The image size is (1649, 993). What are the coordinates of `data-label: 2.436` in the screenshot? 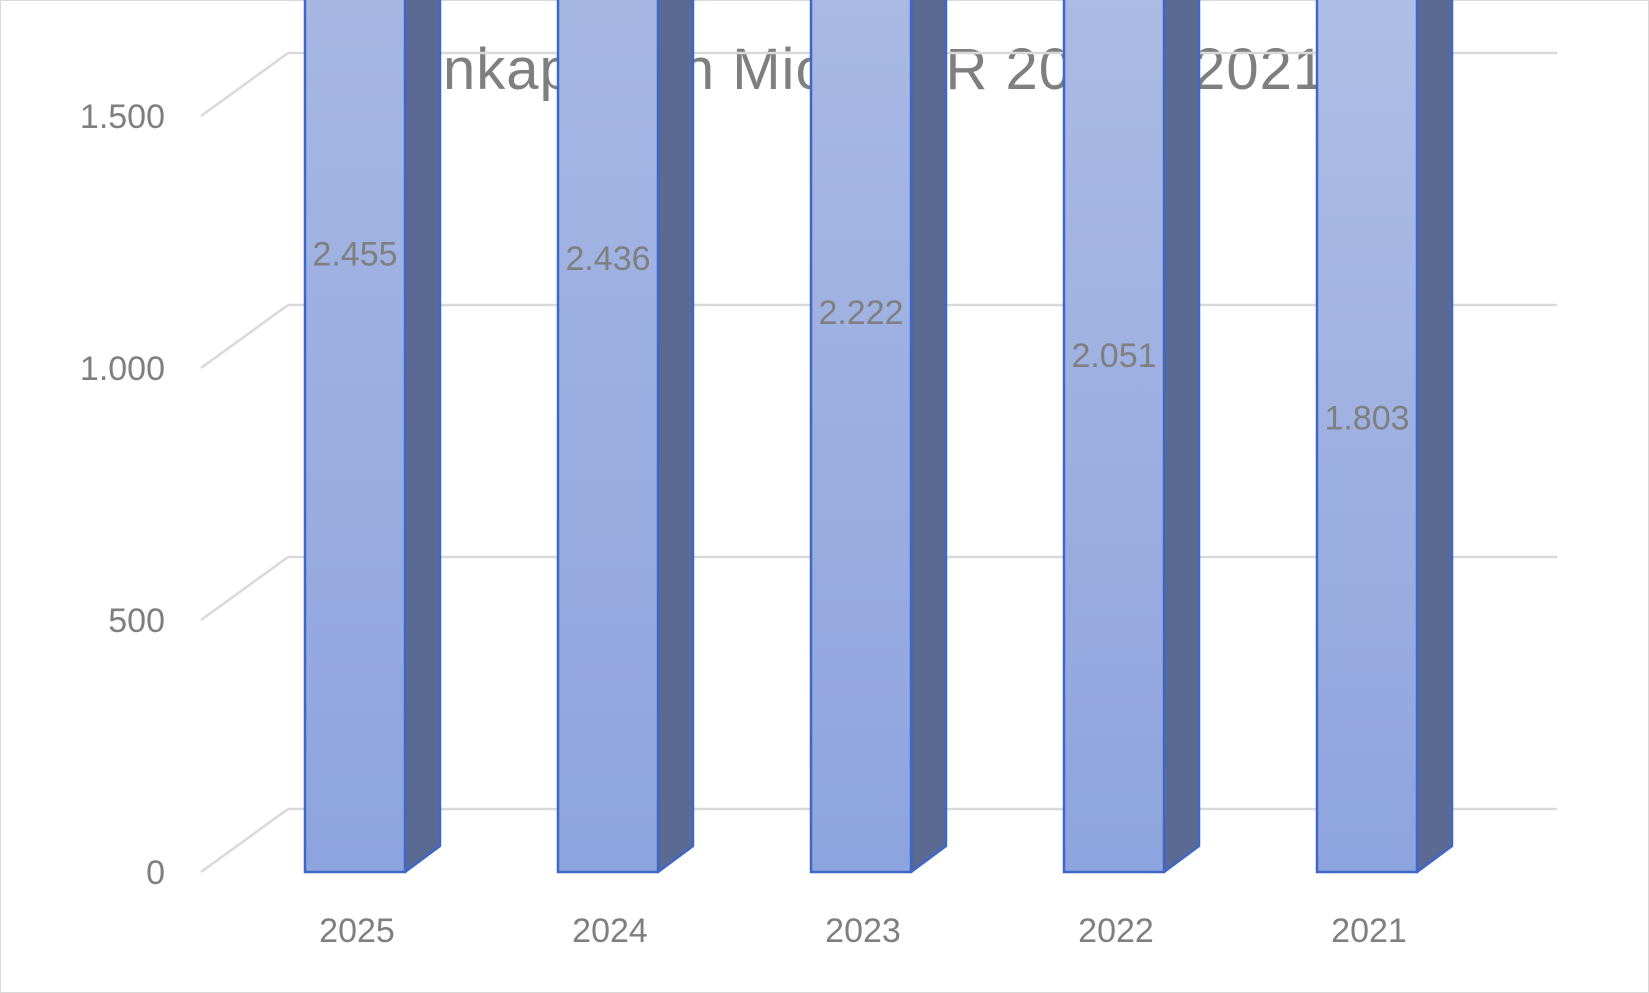 It's located at (607, 259).